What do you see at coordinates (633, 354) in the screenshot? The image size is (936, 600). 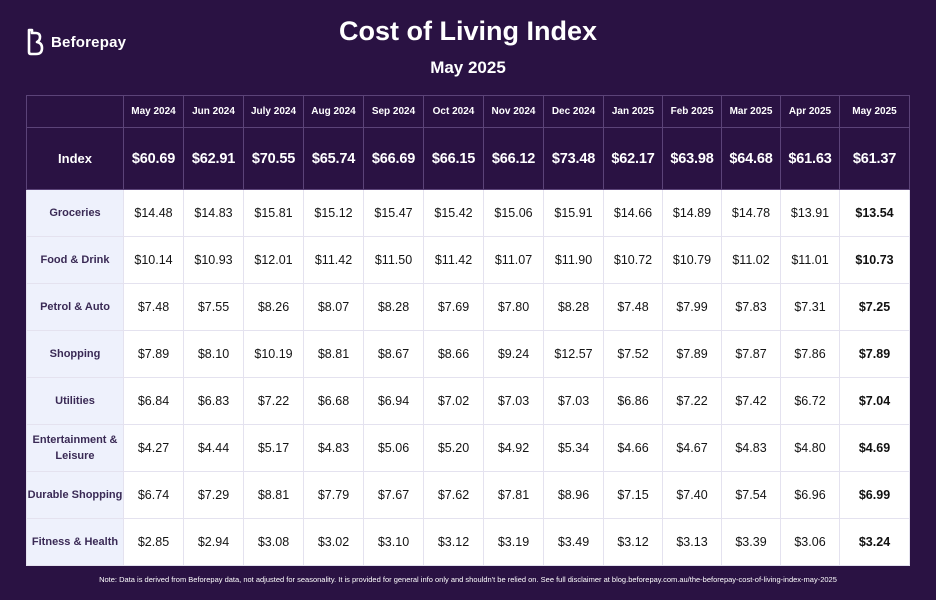 I see `category-value: $7.52` at bounding box center [633, 354].